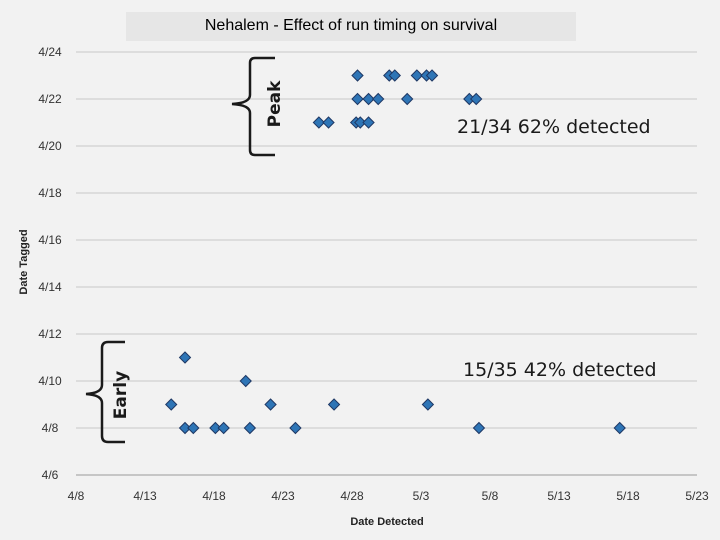  What do you see at coordinates (50, 263) in the screenshot?
I see `y-tick-labels: 4/6 4/8 4/10 4/12 4/14 4/16 4/18 4/20 4/22 4/24` at bounding box center [50, 263].